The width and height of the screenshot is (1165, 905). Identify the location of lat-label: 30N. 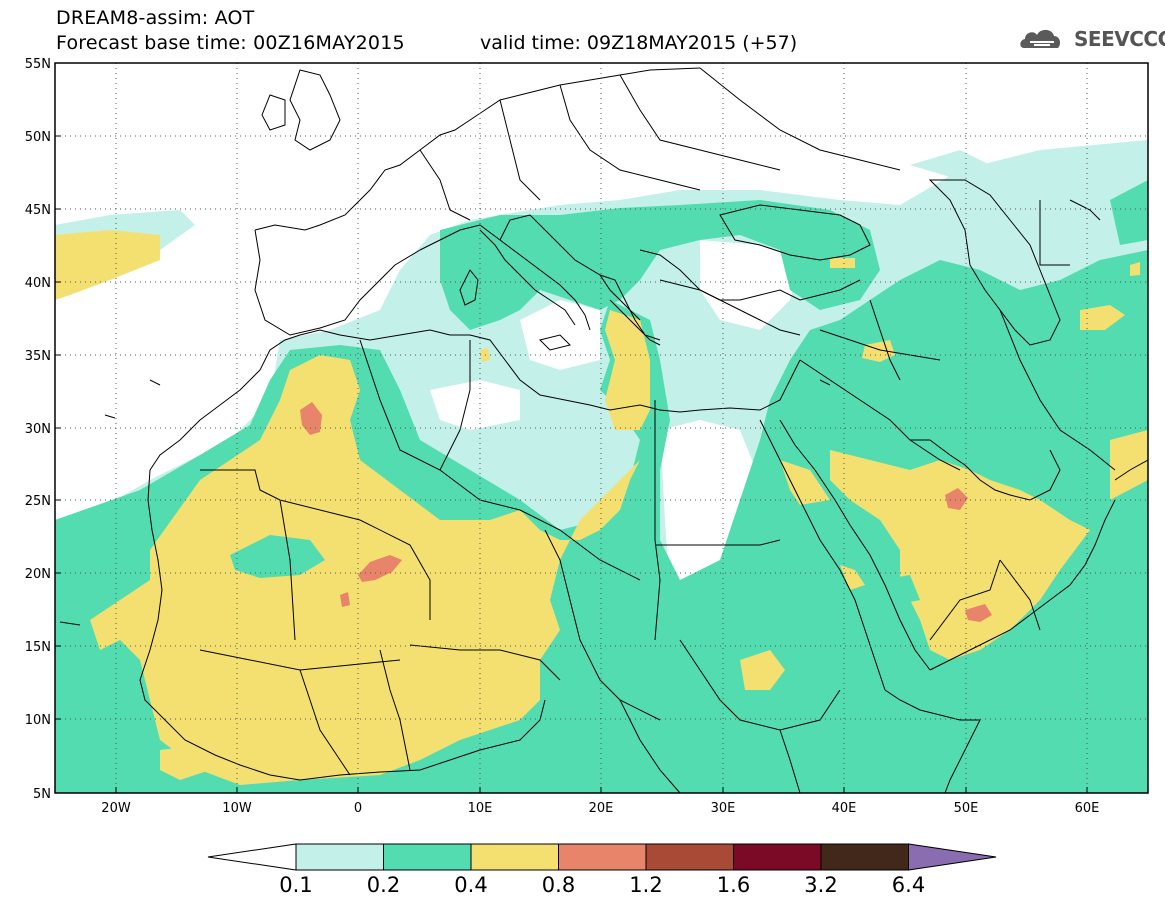
(38, 429).